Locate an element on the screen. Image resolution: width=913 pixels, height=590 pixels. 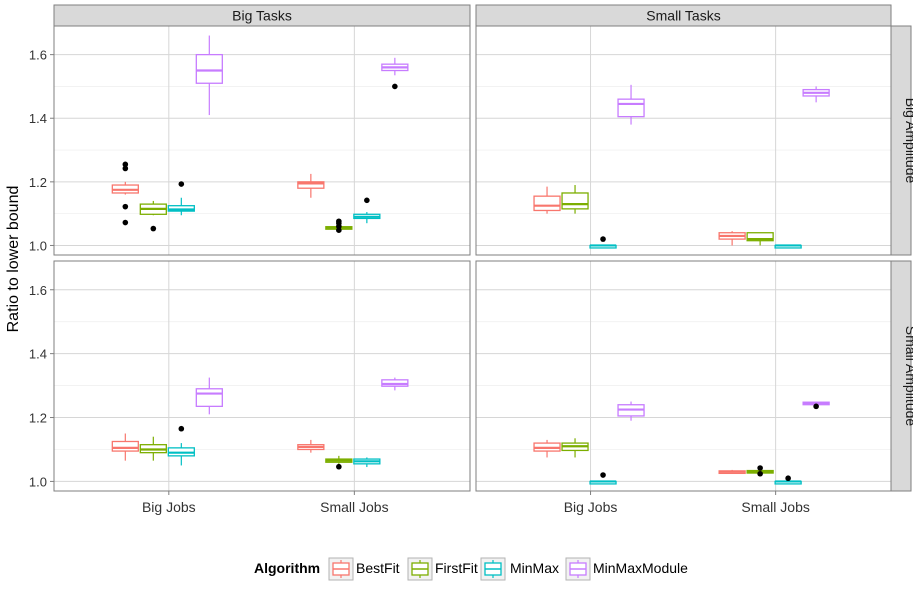
facet-label-row: Big Amplitude is located at coordinates (908, 141).